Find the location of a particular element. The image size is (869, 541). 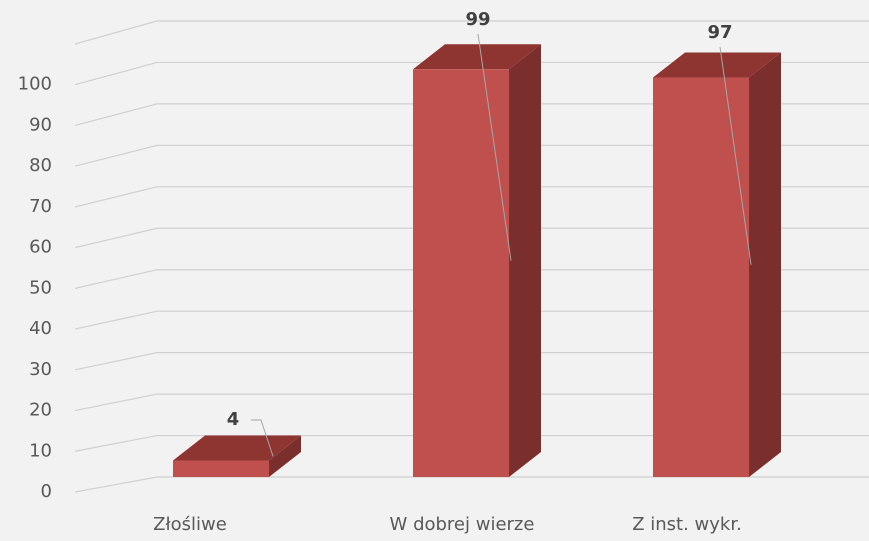

y-tick-label: 40 is located at coordinates (40, 328).